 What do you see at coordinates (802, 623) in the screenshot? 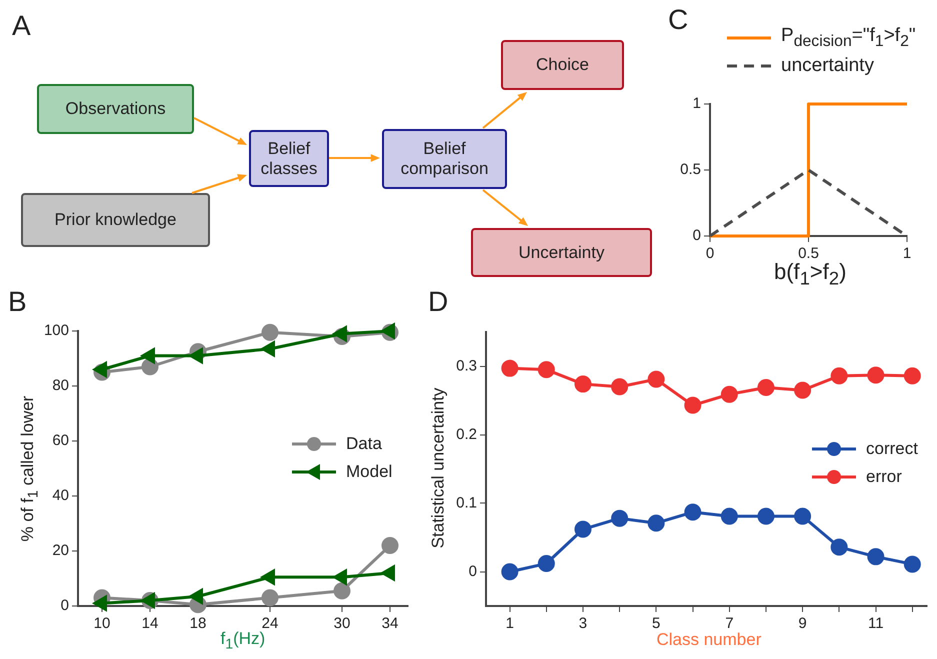
I see `x-tick-label: 9` at bounding box center [802, 623].